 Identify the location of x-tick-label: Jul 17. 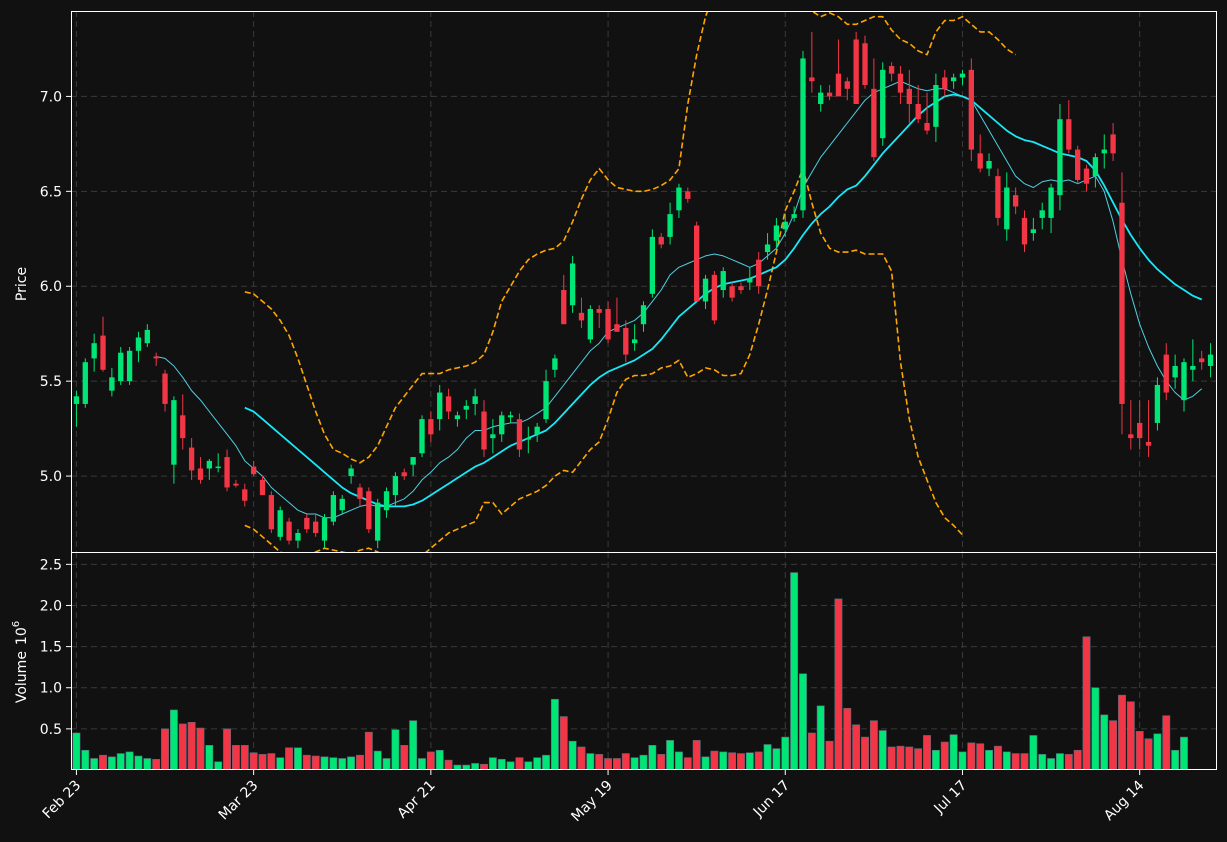
(951, 798).